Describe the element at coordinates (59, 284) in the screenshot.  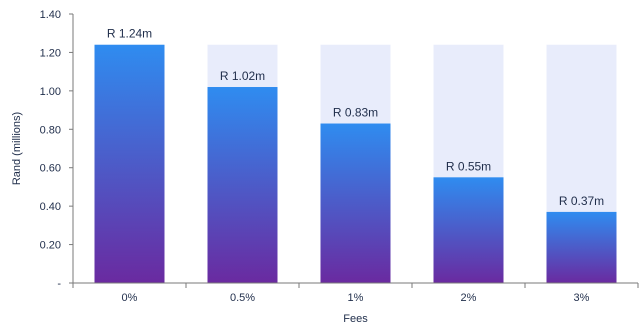
I see `y-tick-label: -` at that location.